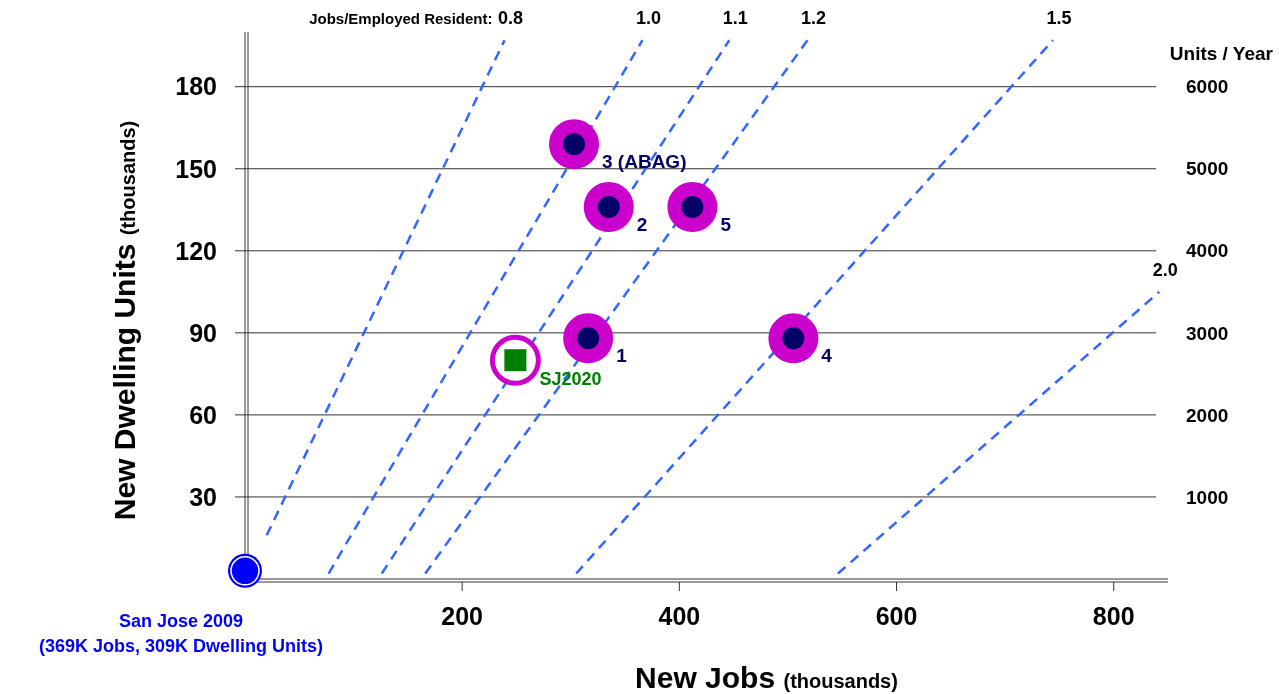 The width and height of the screenshot is (1279, 694). Describe the element at coordinates (813, 18) in the screenshot. I see `series-label: 1.2` at that location.